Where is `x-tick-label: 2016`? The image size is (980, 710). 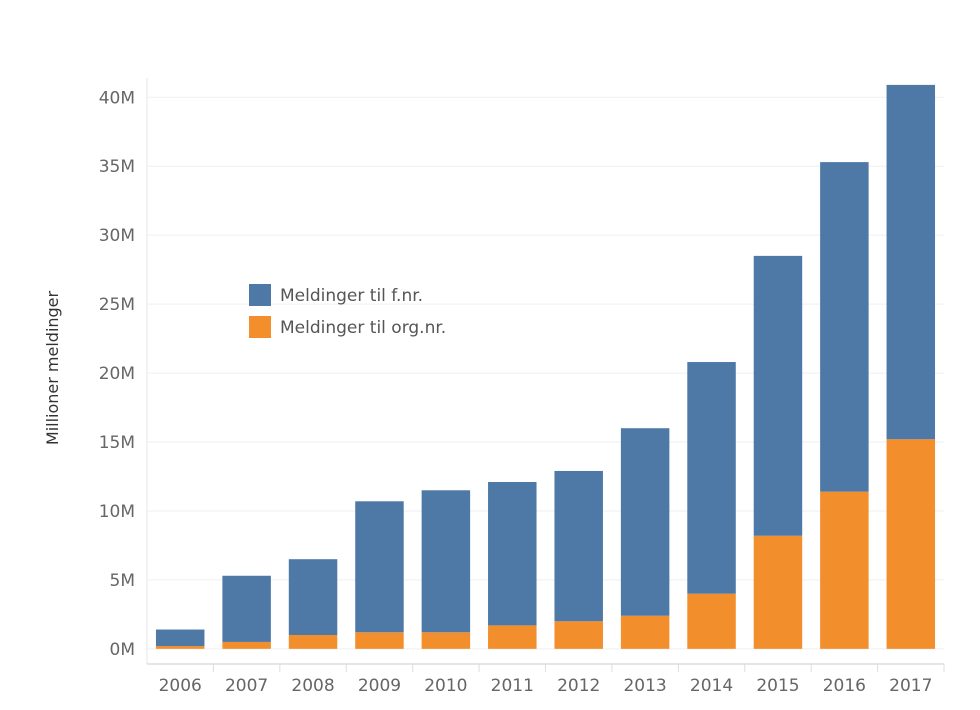 x-tick-label: 2016 is located at coordinates (844, 686).